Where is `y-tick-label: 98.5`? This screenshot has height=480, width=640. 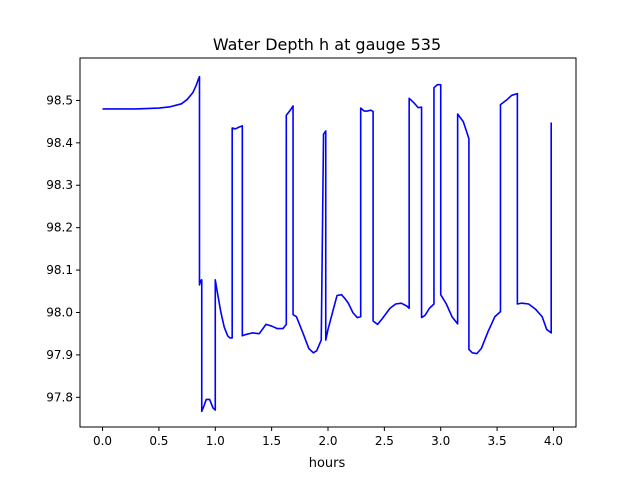 y-tick-label: 98.5 is located at coordinates (59, 100).